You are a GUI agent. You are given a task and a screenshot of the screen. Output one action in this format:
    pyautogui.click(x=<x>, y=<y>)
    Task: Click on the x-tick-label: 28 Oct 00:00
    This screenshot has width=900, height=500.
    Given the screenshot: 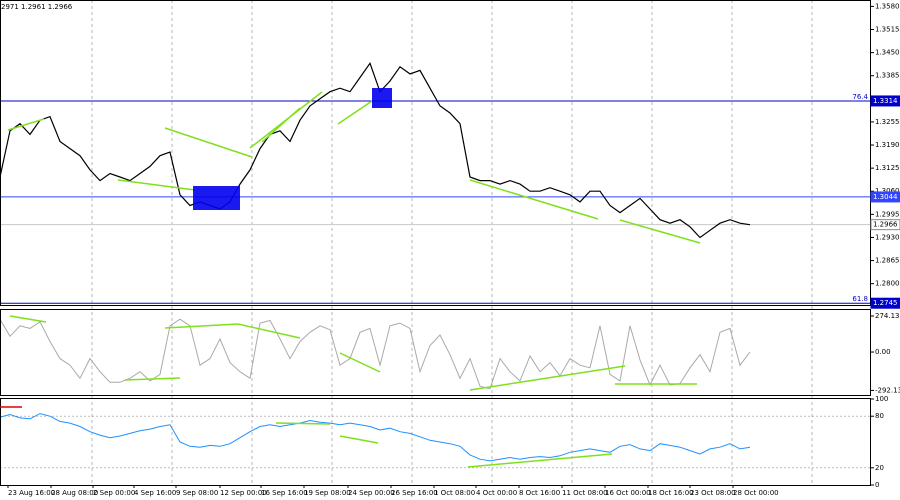 What is the action you would take?
    pyautogui.click(x=756, y=493)
    